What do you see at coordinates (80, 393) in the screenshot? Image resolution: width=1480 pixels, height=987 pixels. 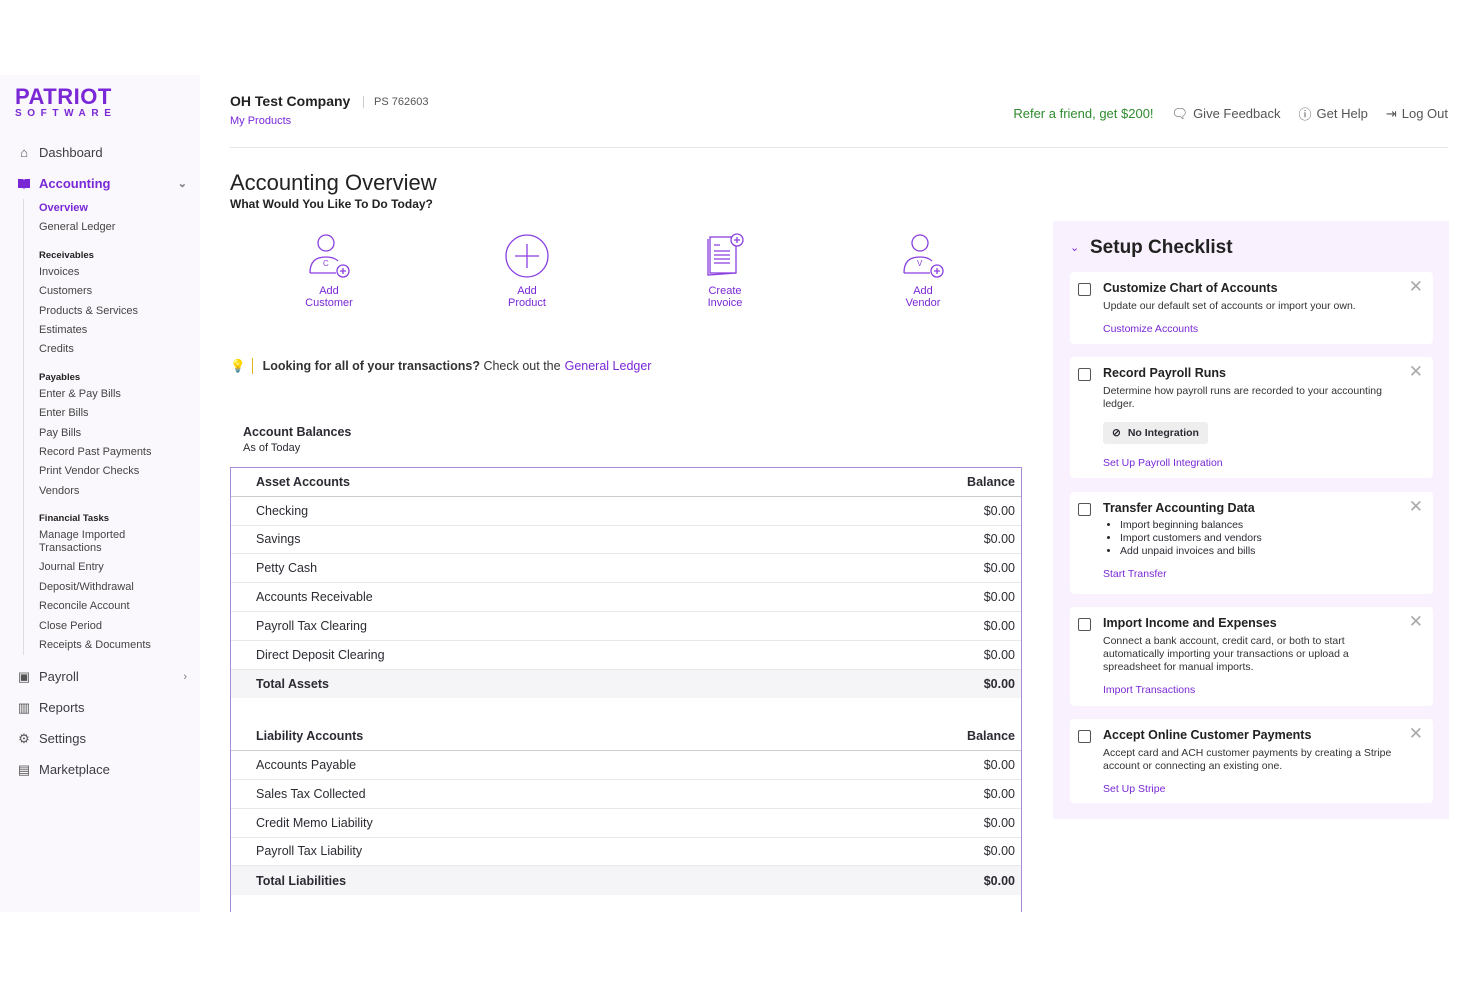 I see `sidebar-item-enter-pay-bills: Enter & Pay Bills` at bounding box center [80, 393].